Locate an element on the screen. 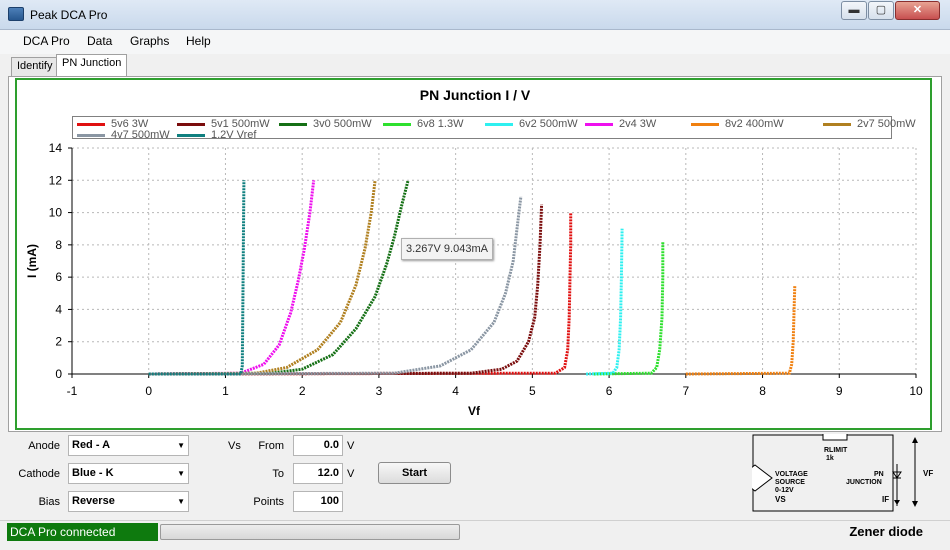 The height and width of the screenshot is (550, 950). source-line1: VOLTAGE is located at coordinates (791, 474).